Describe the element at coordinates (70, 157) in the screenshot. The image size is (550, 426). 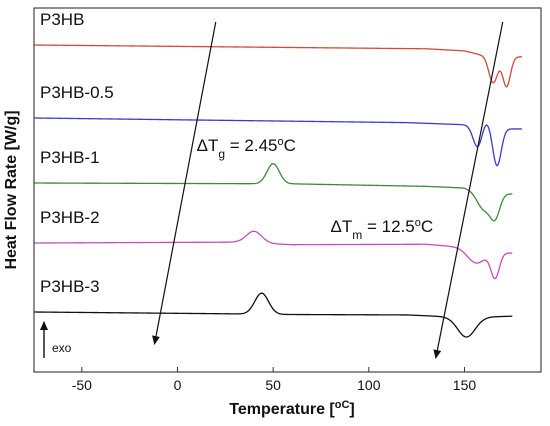
I see `series-label-p3hb-1: P3HB-1` at that location.